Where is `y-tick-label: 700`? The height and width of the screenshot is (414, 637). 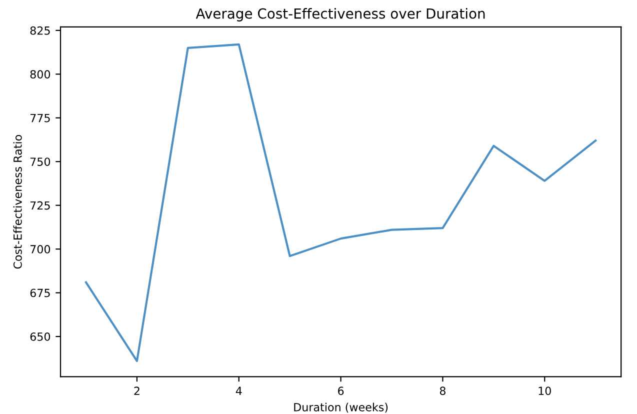
y-tick-label: 700 is located at coordinates (40, 249).